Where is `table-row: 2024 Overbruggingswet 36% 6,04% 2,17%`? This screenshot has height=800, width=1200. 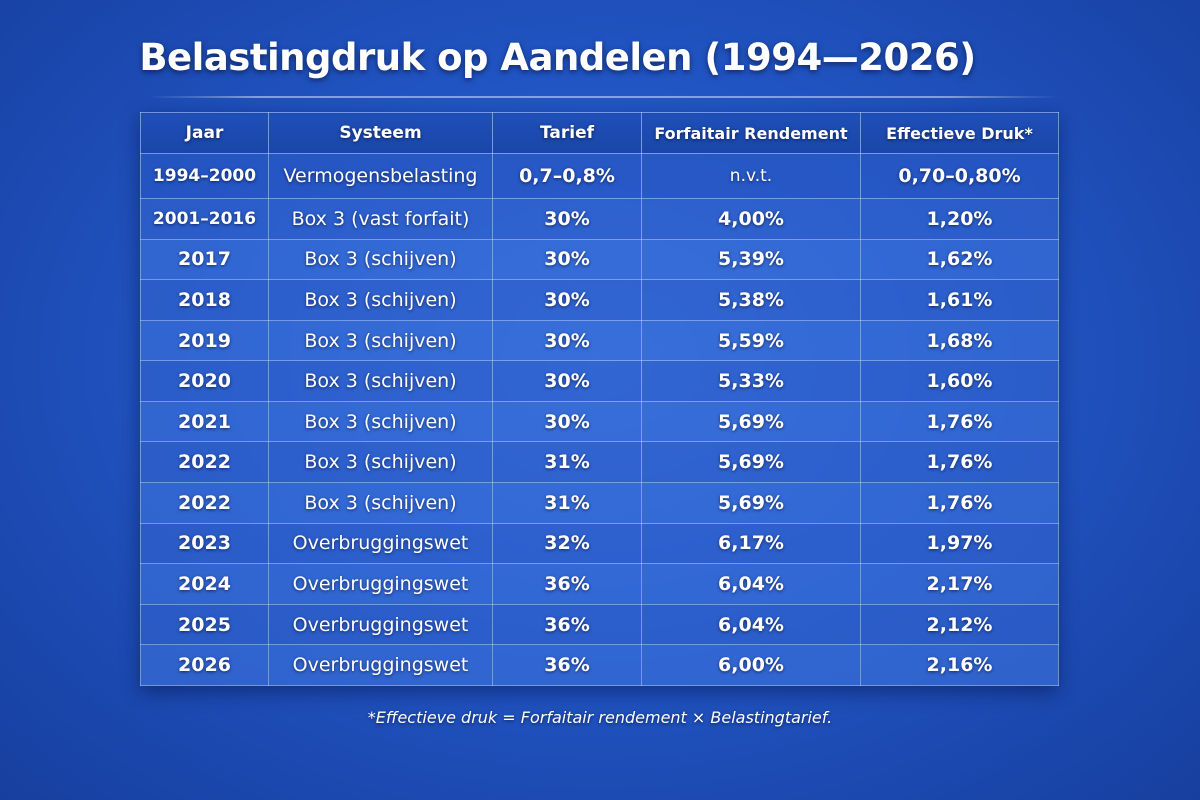
table-row: 2024 Overbruggingswet 36% 6,04% 2,17% is located at coordinates (599, 584).